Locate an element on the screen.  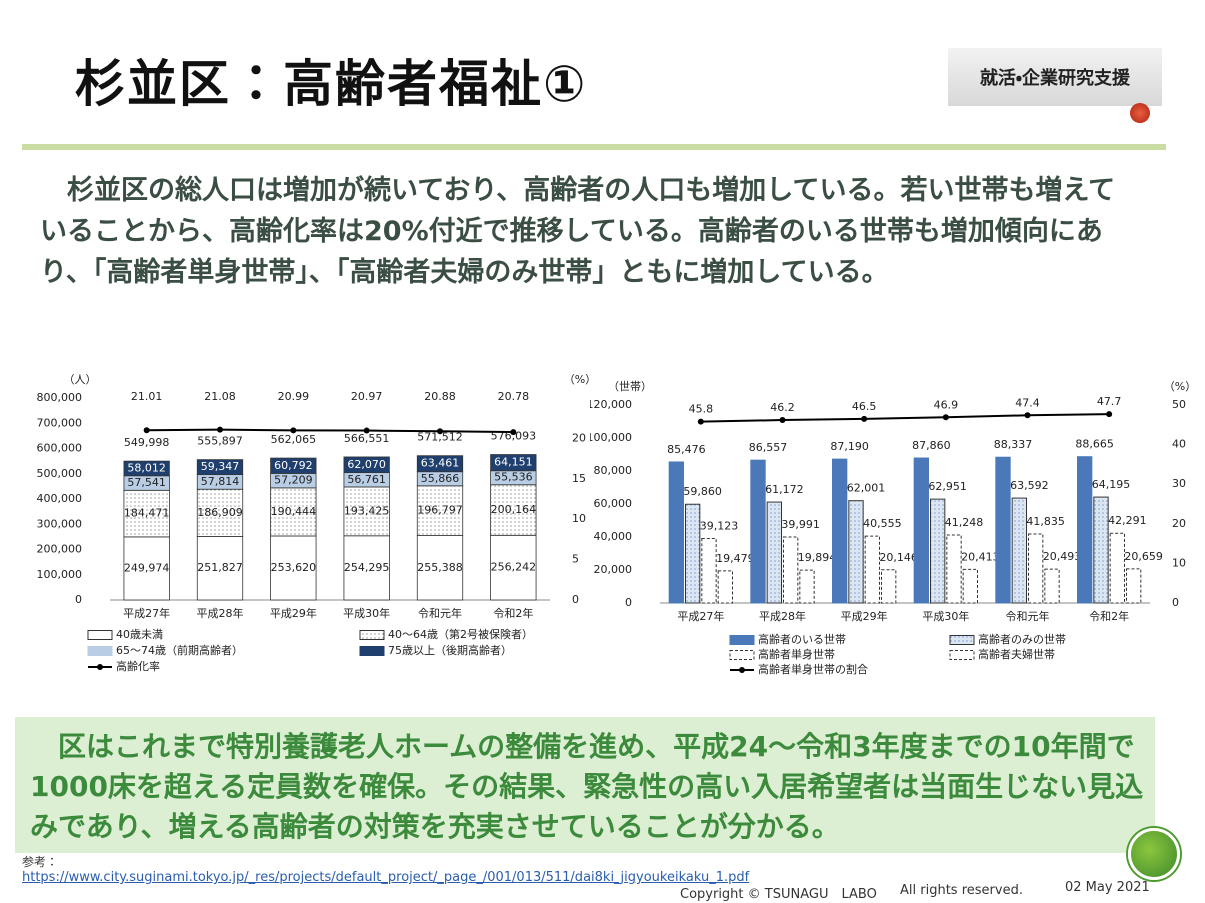
y2-axis-unit: （%） is located at coordinates (577, 379).